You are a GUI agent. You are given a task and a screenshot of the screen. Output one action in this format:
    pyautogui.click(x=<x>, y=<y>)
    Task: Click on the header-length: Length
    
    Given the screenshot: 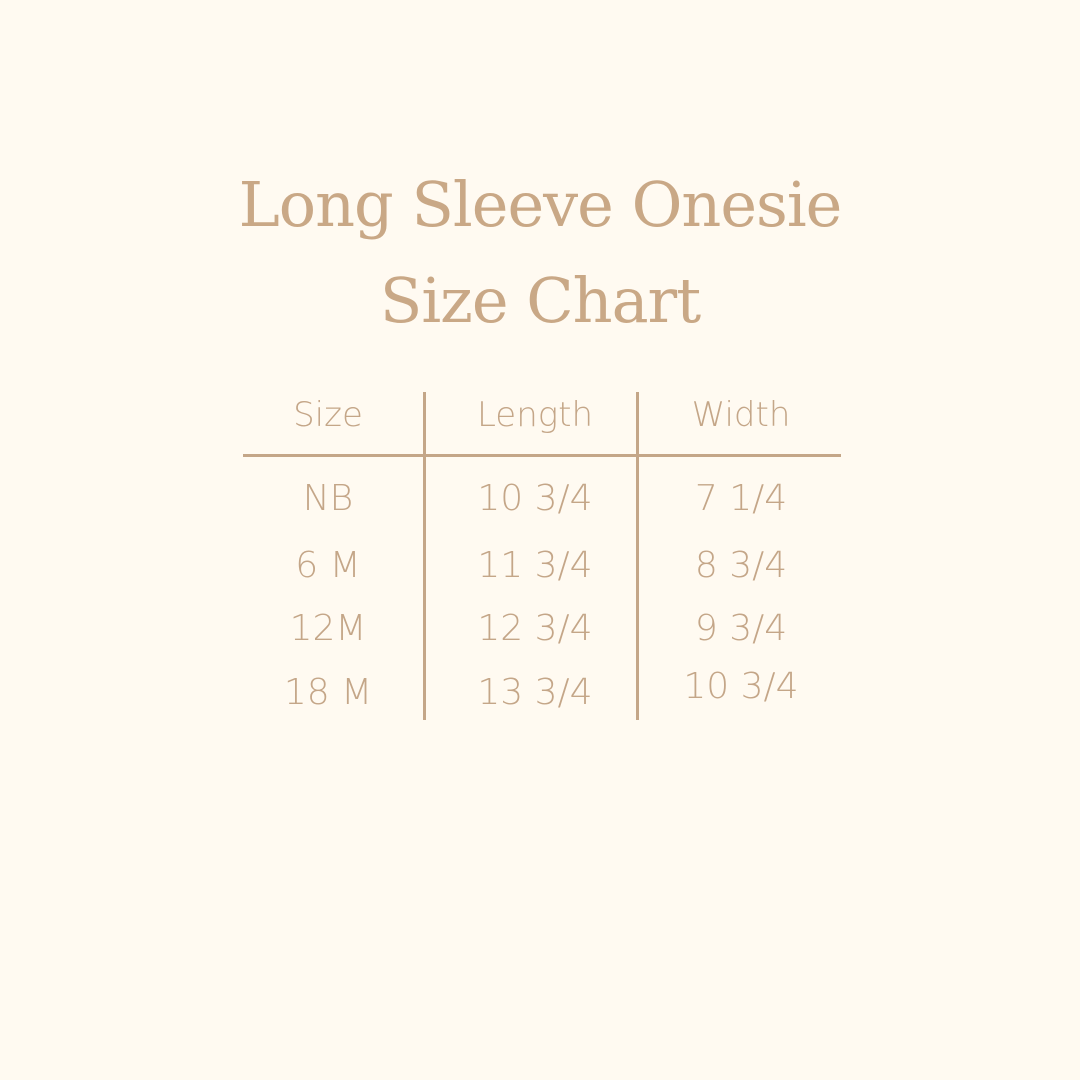 What is the action you would take?
    pyautogui.click(x=535, y=415)
    